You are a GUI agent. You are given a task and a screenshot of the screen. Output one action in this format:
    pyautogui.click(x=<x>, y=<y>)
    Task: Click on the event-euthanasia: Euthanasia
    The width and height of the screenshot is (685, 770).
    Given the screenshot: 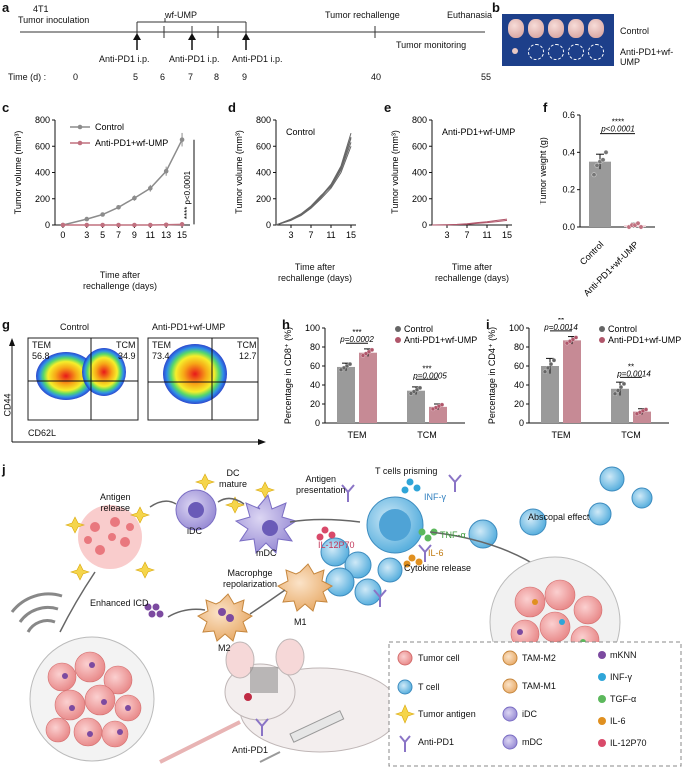 What is the action you would take?
    pyautogui.click(x=470, y=15)
    